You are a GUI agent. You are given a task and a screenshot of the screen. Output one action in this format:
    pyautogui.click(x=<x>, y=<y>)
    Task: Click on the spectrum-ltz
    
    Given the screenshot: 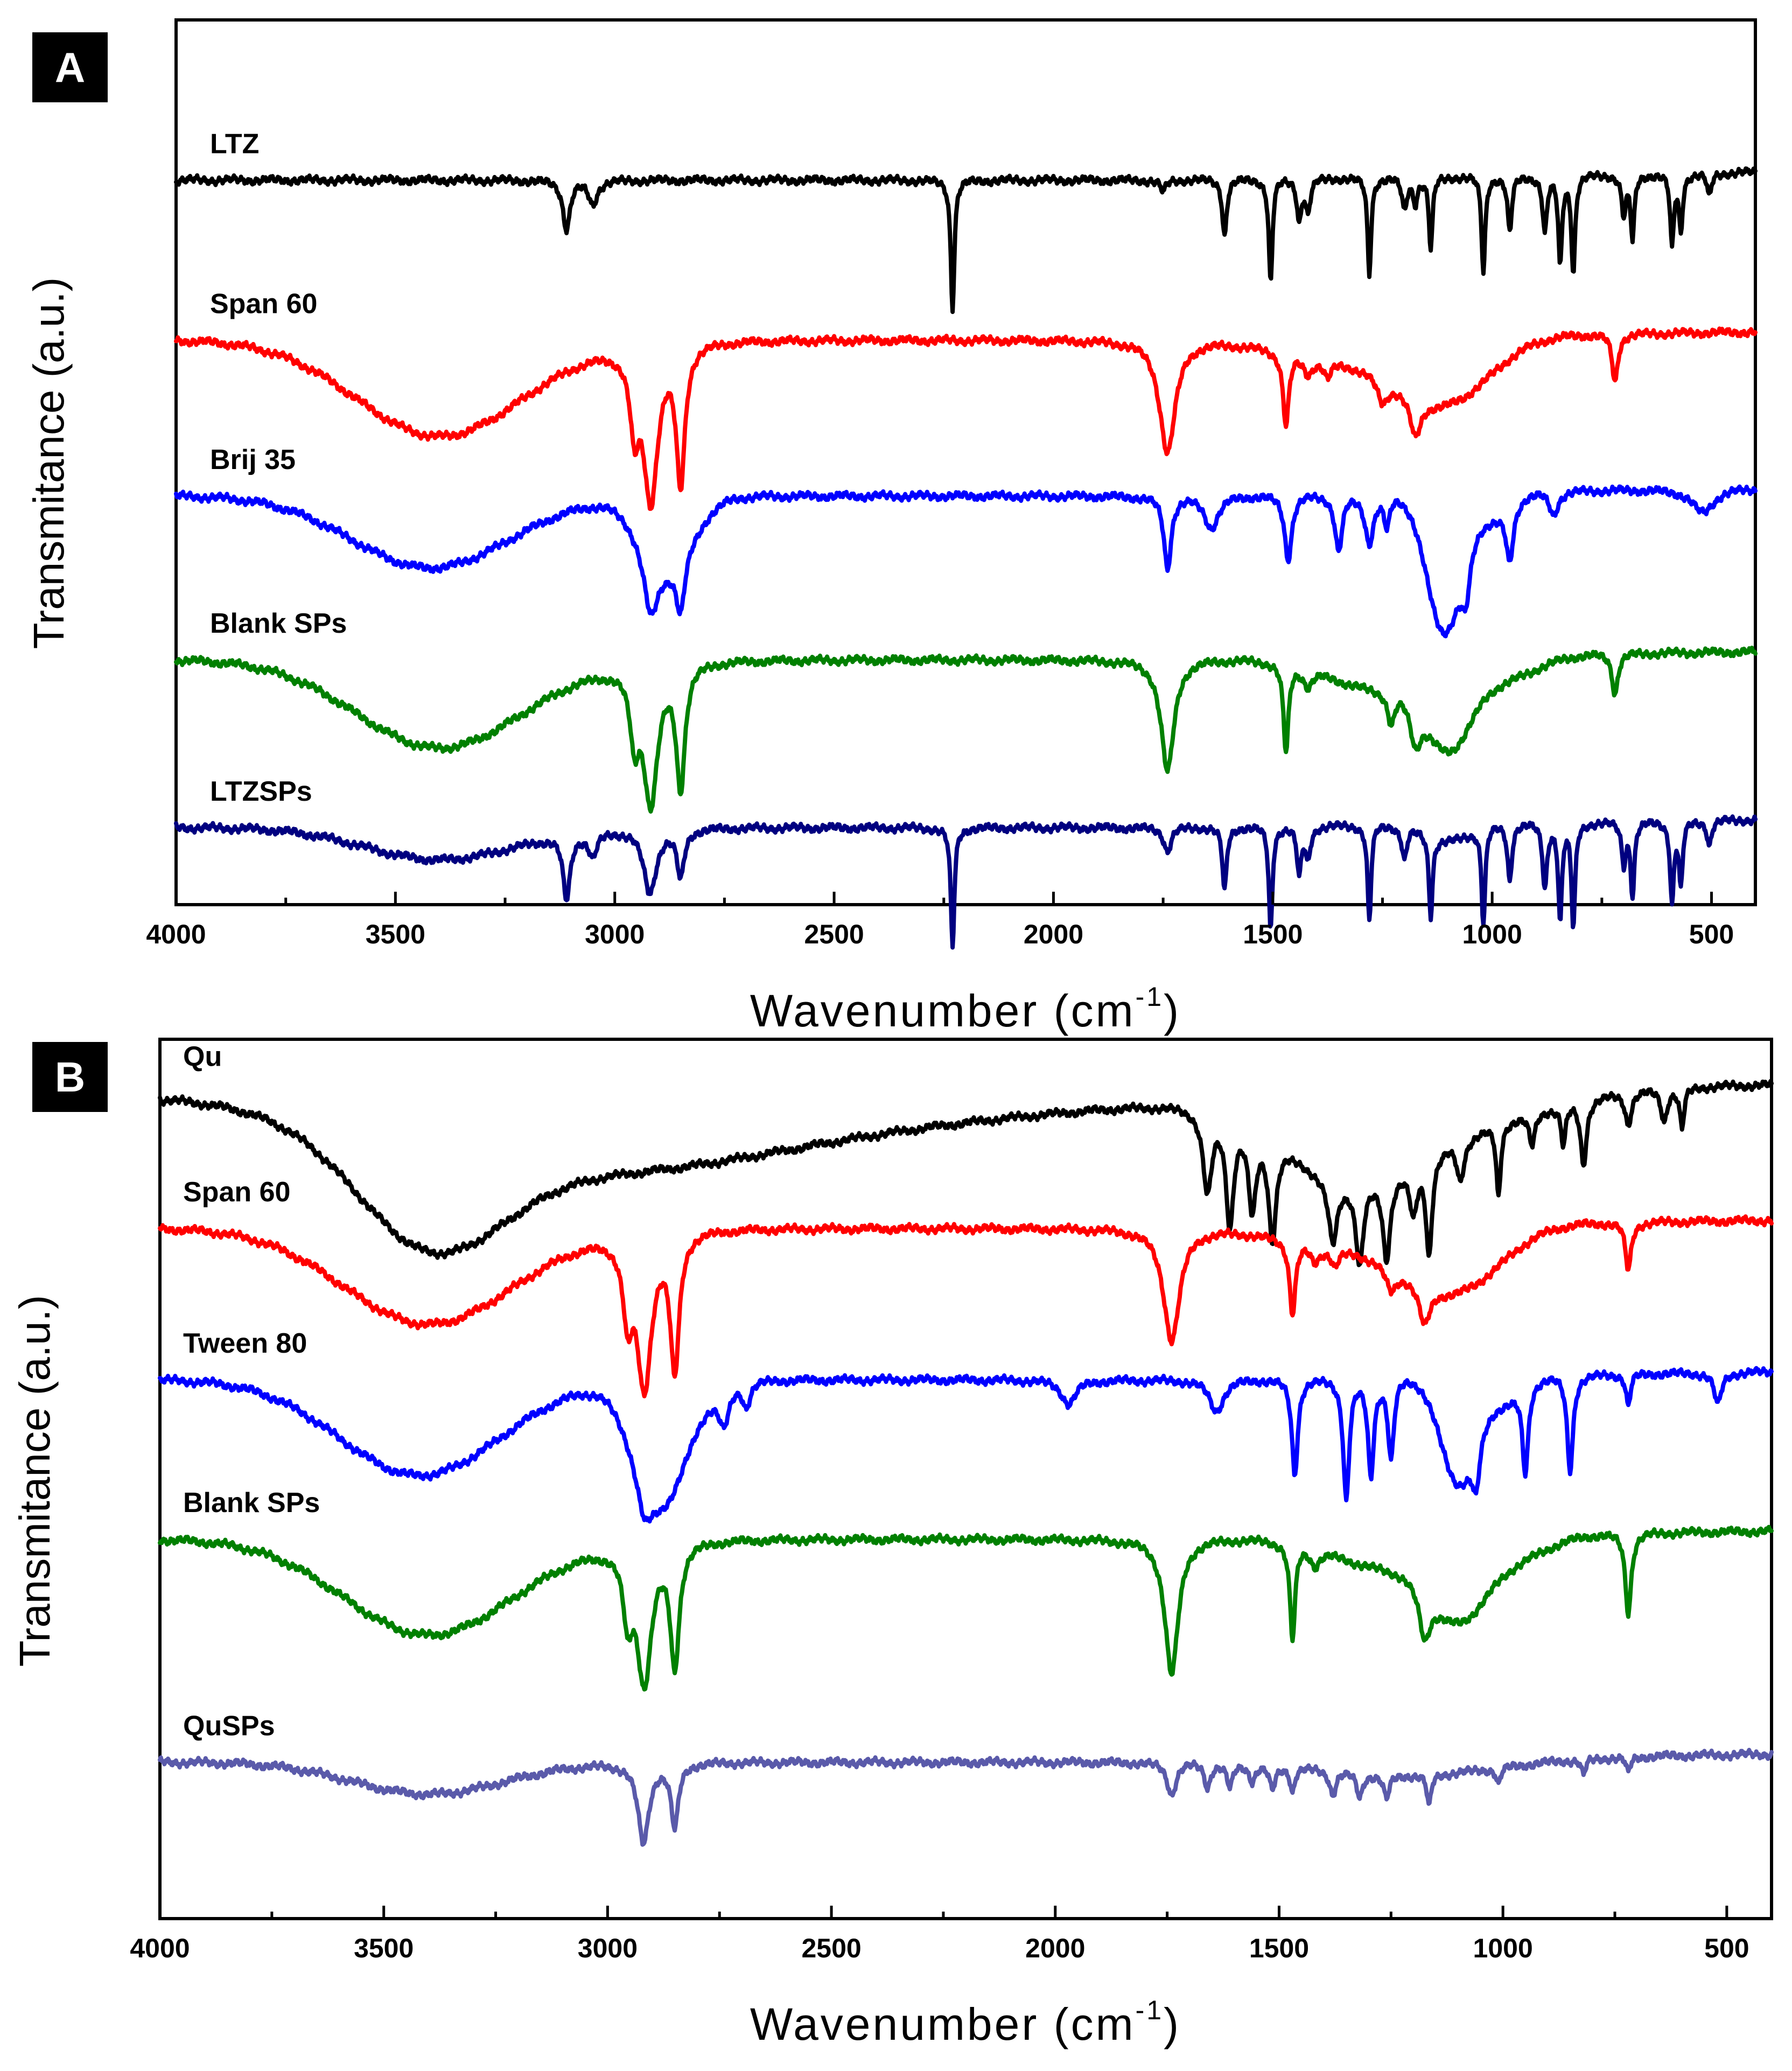 What is the action you would take?
    pyautogui.click(x=966, y=240)
    